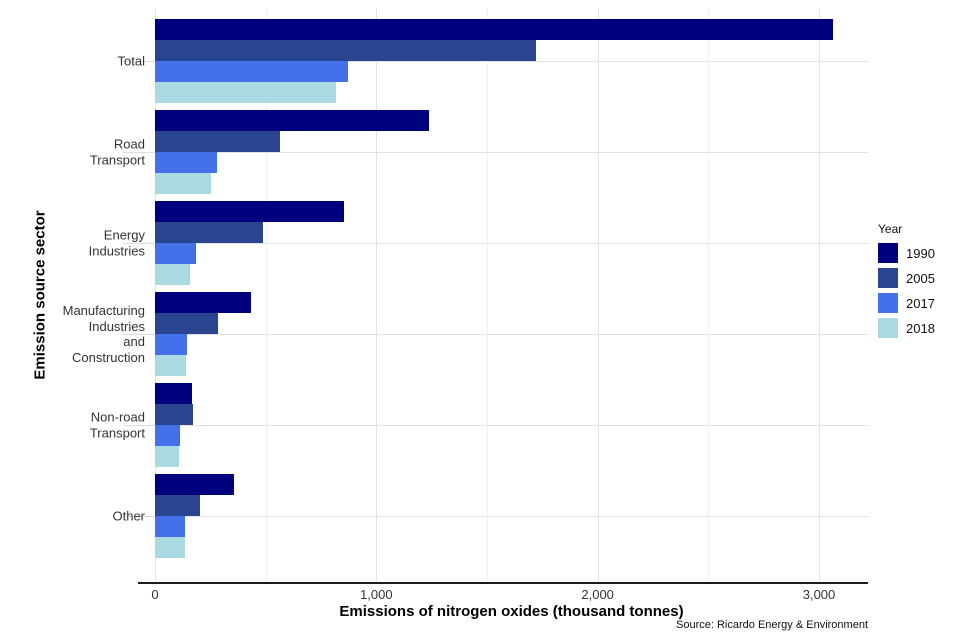 This screenshot has width=960, height=640. I want to click on bar-manufacturing-industries-and-construction-1990, so click(203, 302).